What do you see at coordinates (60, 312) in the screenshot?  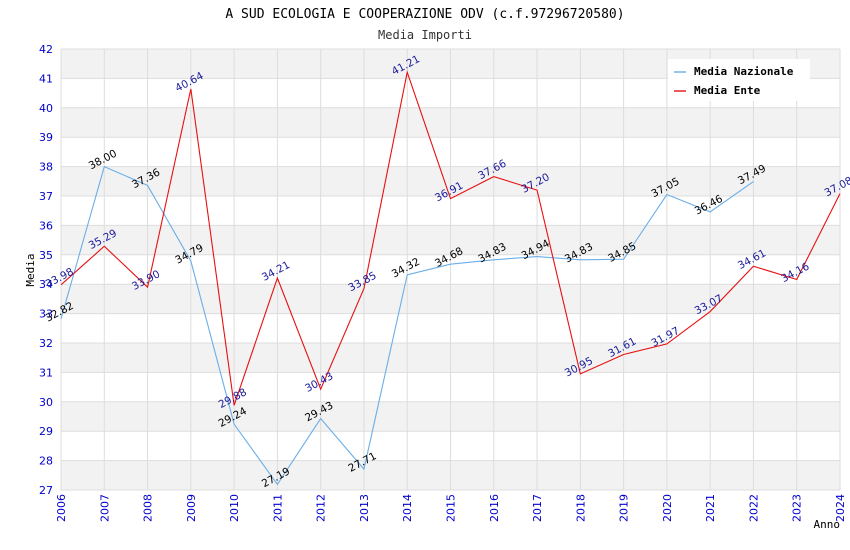 I see `data-label: 32.82` at bounding box center [60, 312].